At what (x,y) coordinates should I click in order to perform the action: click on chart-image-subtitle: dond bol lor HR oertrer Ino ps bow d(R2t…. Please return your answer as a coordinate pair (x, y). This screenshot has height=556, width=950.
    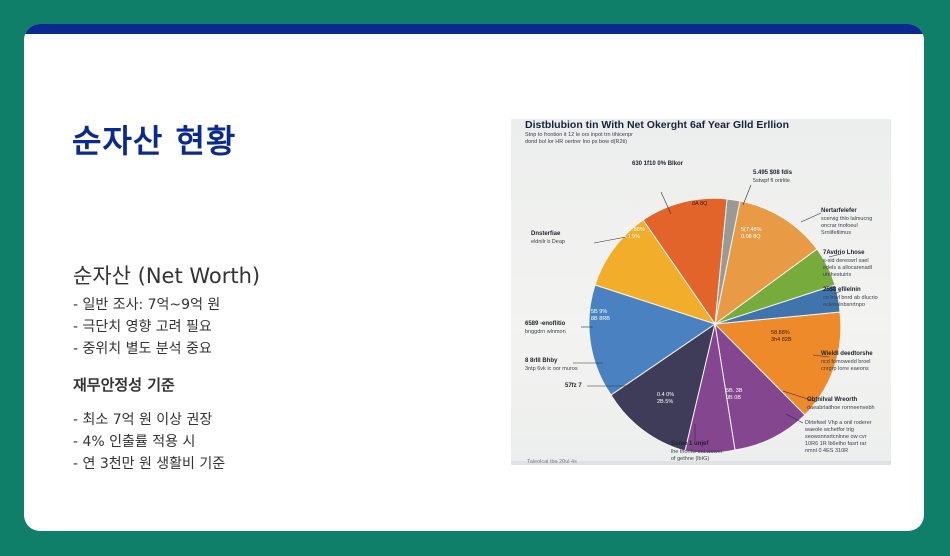
    Looking at the image, I should click on (576, 142).